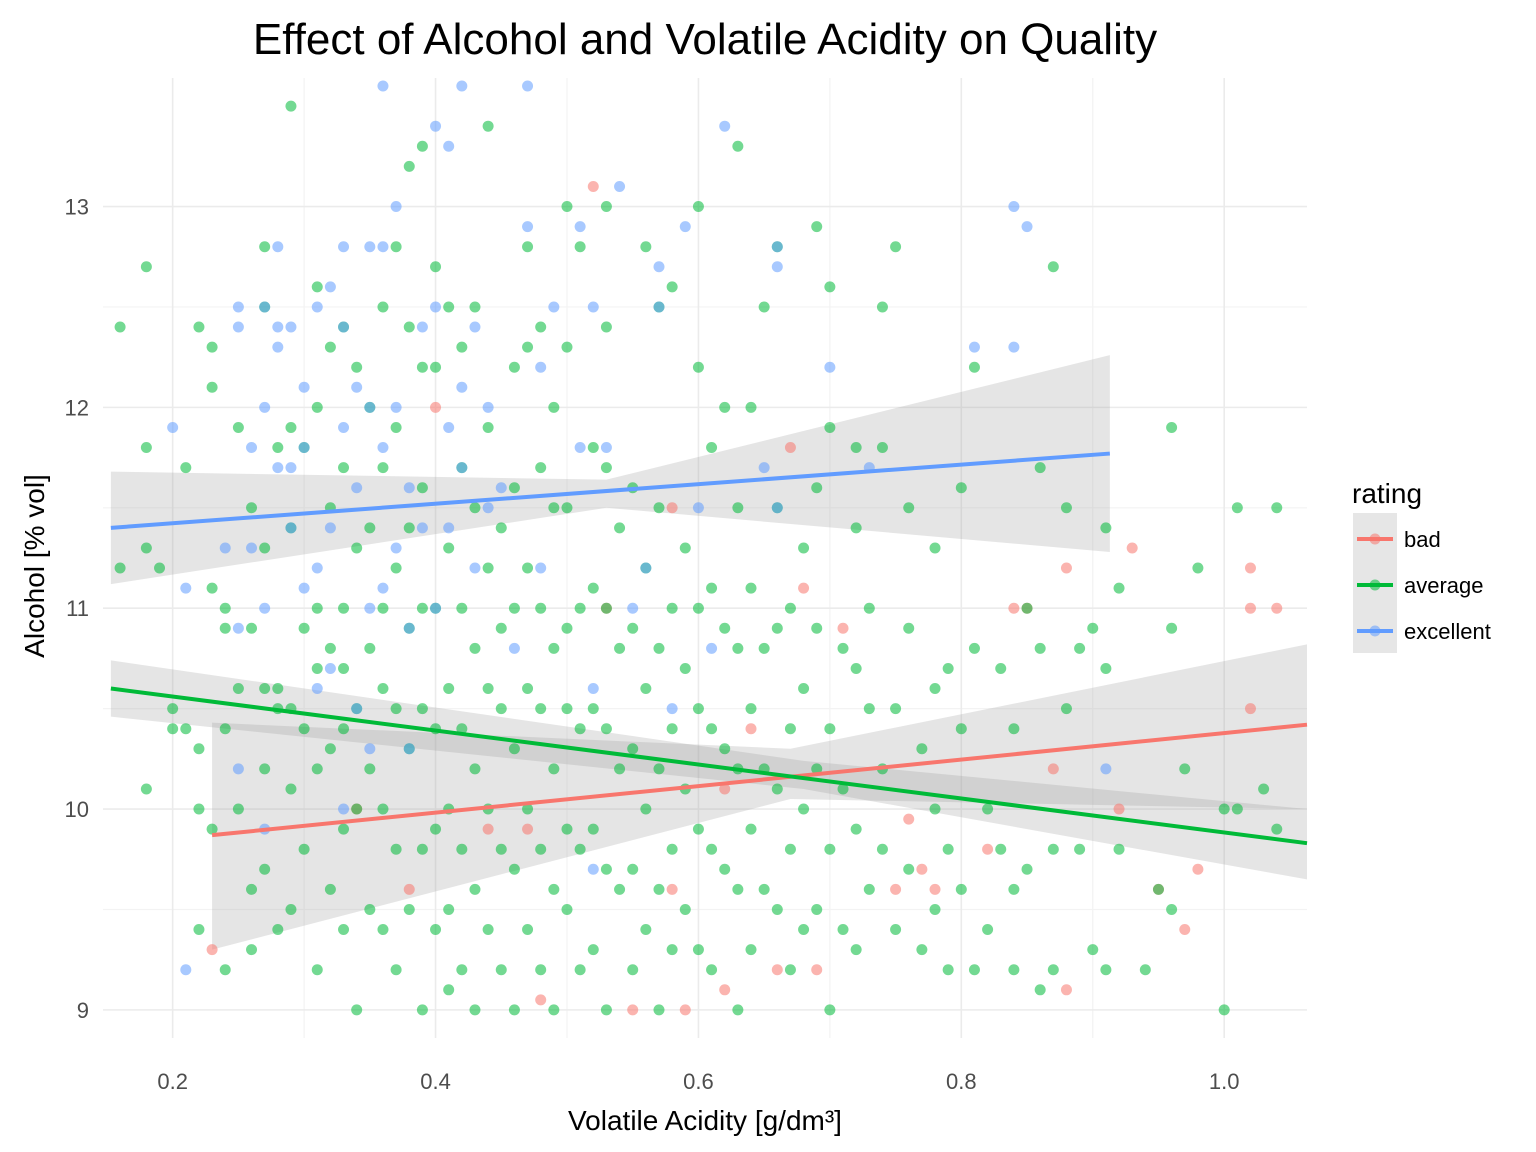 The image size is (1536, 1152). Describe the element at coordinates (34, 566) in the screenshot. I see `y-axis-title: Alcohol [% vol]` at that location.